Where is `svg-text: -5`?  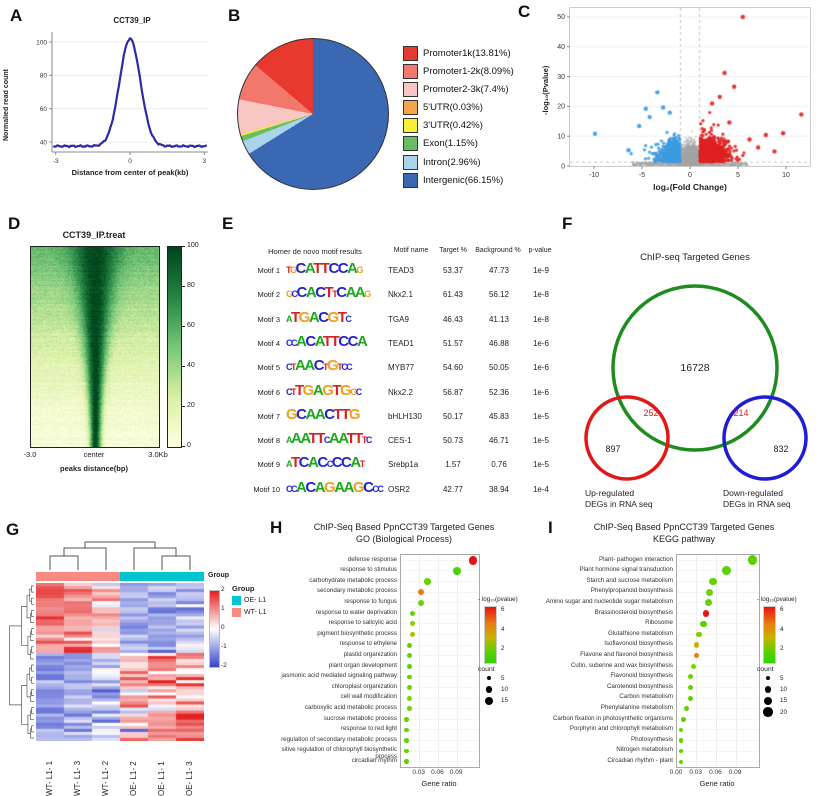
svg-text: -5 is located at coordinates (642, 175).